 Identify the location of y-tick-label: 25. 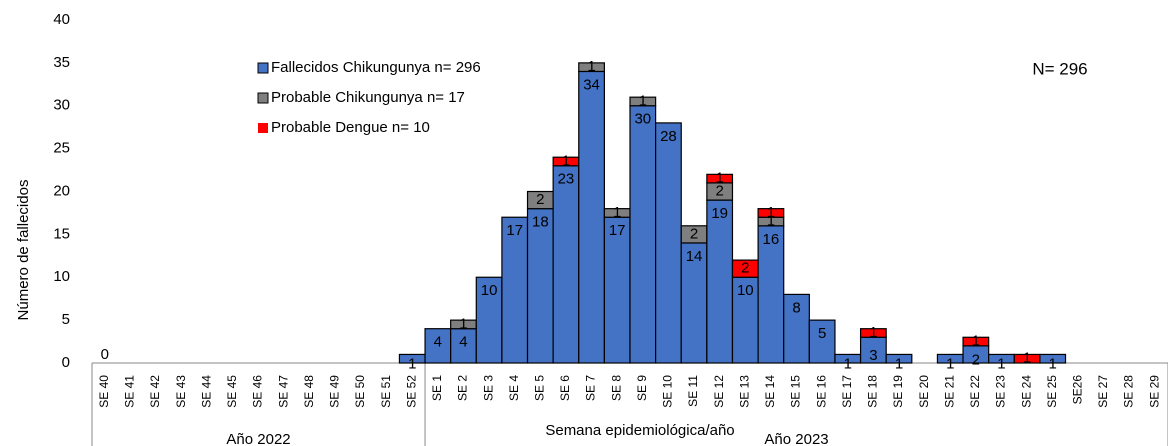
(61, 148).